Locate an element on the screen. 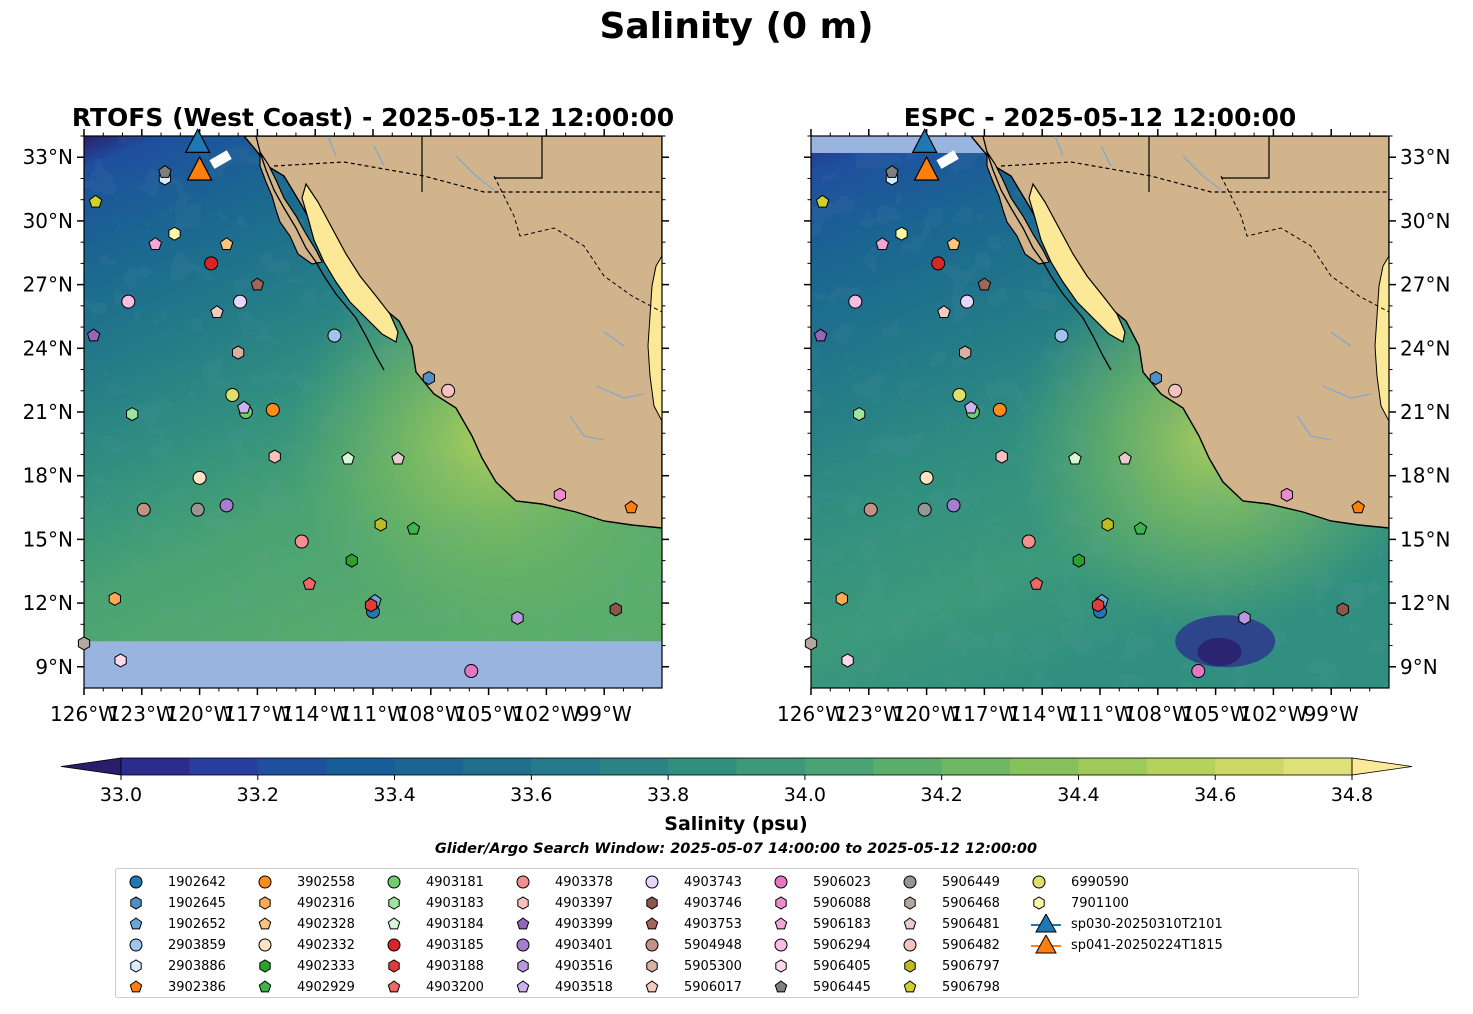 The image size is (1473, 1014). glider-marker is located at coordinates (199, 168).